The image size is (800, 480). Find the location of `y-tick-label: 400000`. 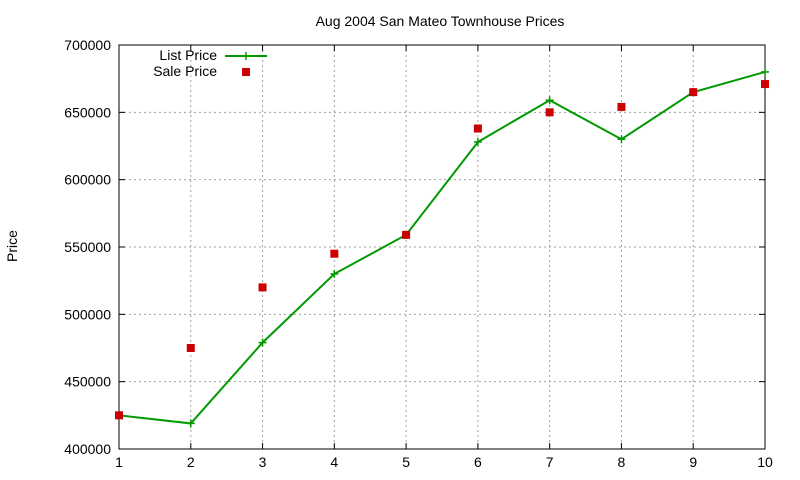

y-tick-label: 400000 is located at coordinates (87, 449).